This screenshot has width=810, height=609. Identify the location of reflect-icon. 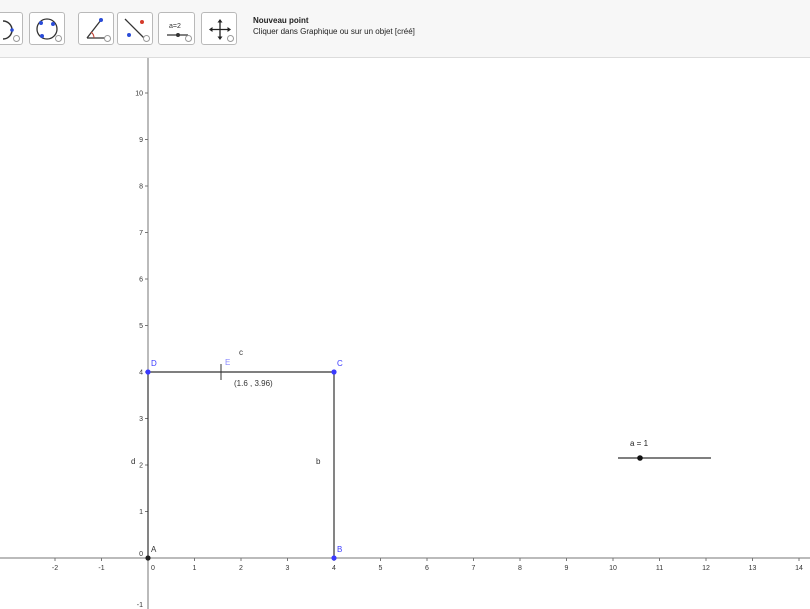
(136, 29).